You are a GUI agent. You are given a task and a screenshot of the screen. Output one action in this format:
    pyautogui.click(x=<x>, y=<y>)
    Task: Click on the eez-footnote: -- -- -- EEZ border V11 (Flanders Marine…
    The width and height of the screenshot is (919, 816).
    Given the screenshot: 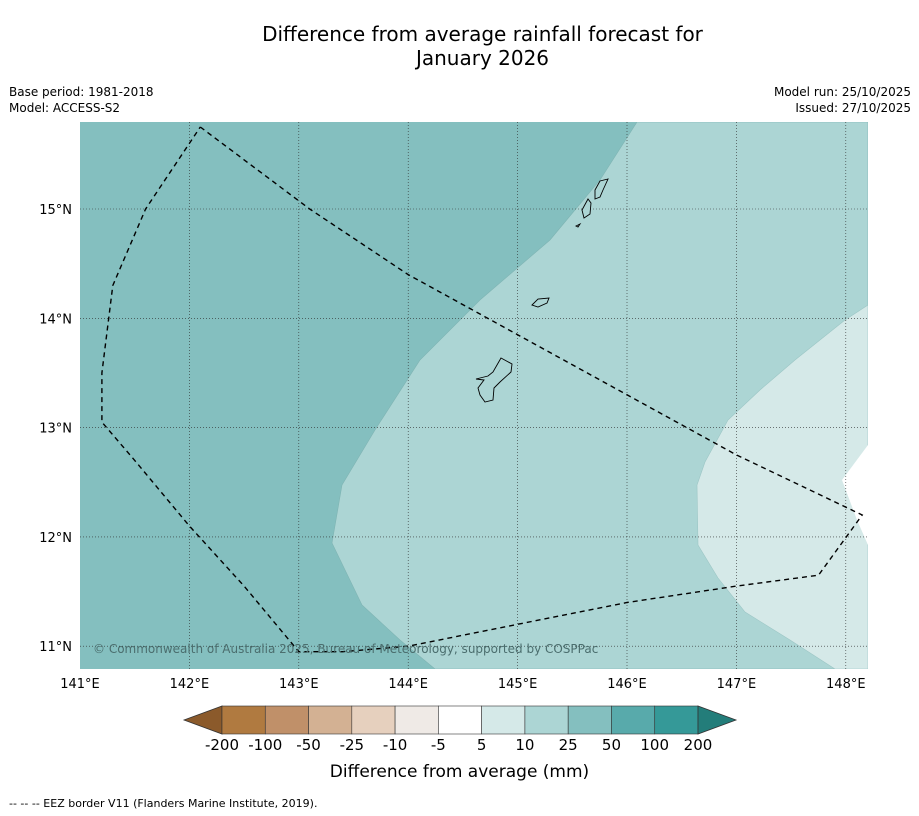 What is the action you would take?
    pyautogui.click(x=163, y=803)
    